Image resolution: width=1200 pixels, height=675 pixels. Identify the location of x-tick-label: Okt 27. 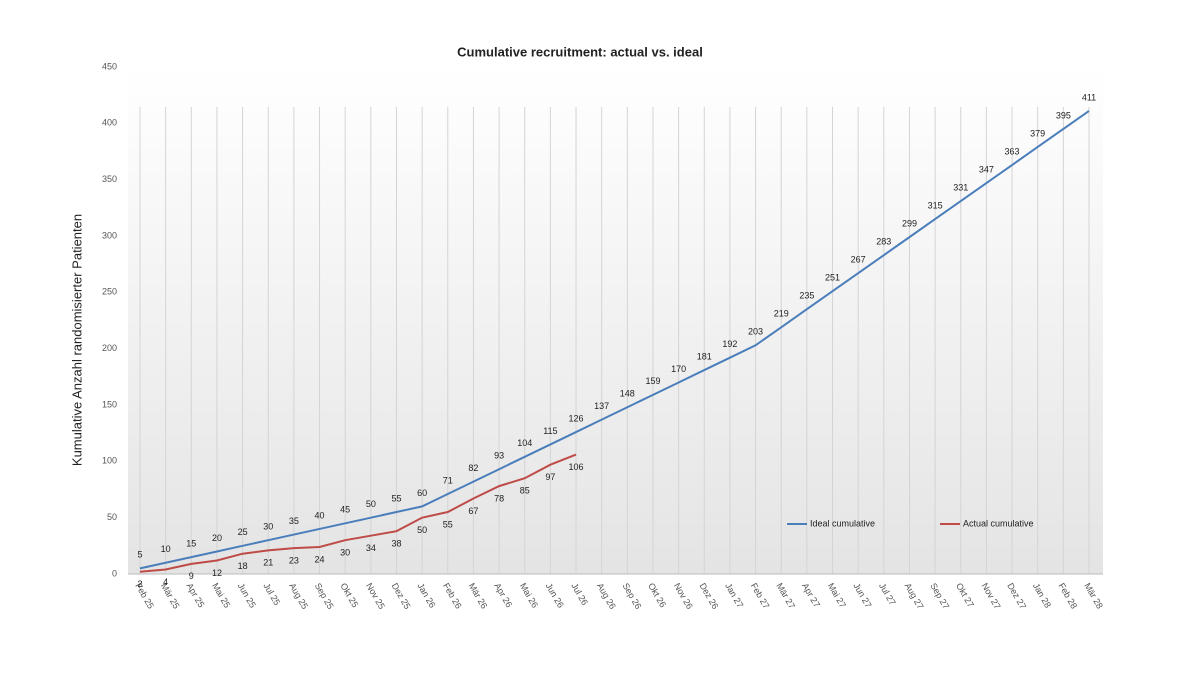
(965, 595).